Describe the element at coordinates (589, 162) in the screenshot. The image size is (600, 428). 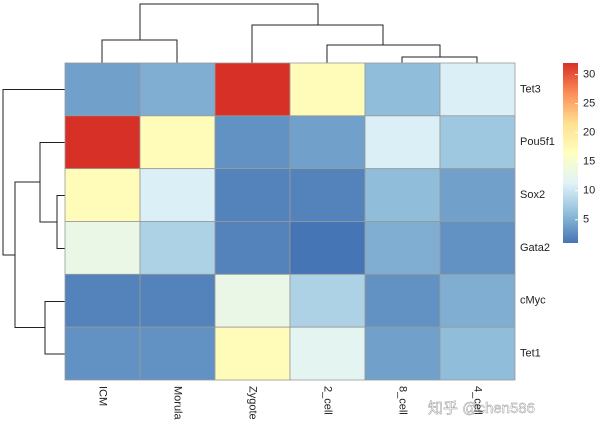
I see `color-tick-label: 15` at that location.